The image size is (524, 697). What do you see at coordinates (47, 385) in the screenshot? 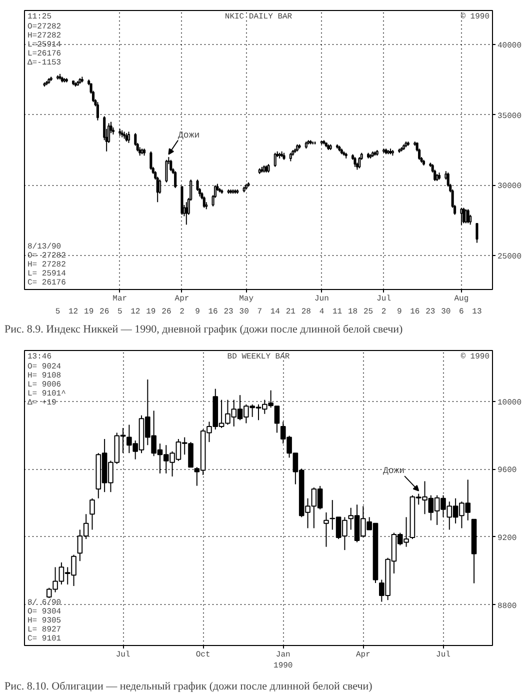
I see `annotation: O= 9024 H= 9108 L= 9006 L= 9101^ Δ= +19` at bounding box center [47, 385].